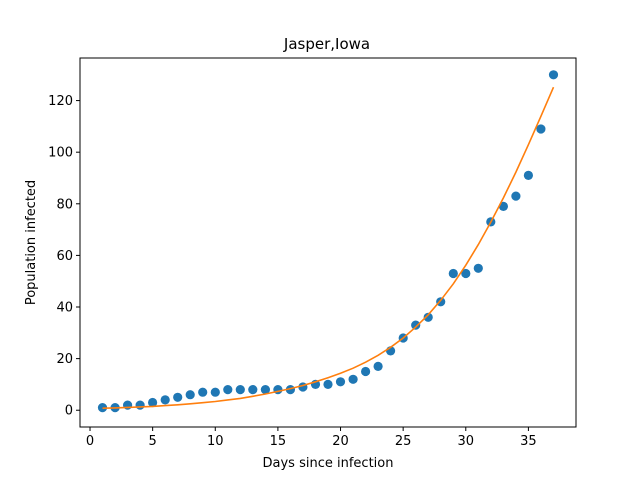 The height and width of the screenshot is (480, 640). I want to click on y-tick-label: 0, so click(69, 411).